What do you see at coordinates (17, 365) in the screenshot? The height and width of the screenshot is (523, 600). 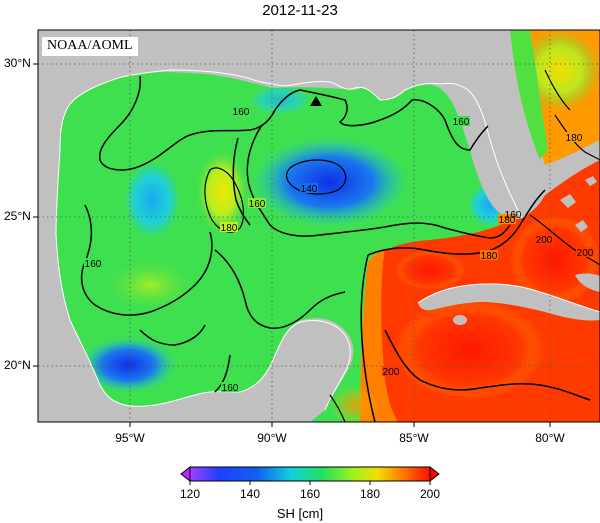 I see `lat-label: 20°N` at bounding box center [17, 365].